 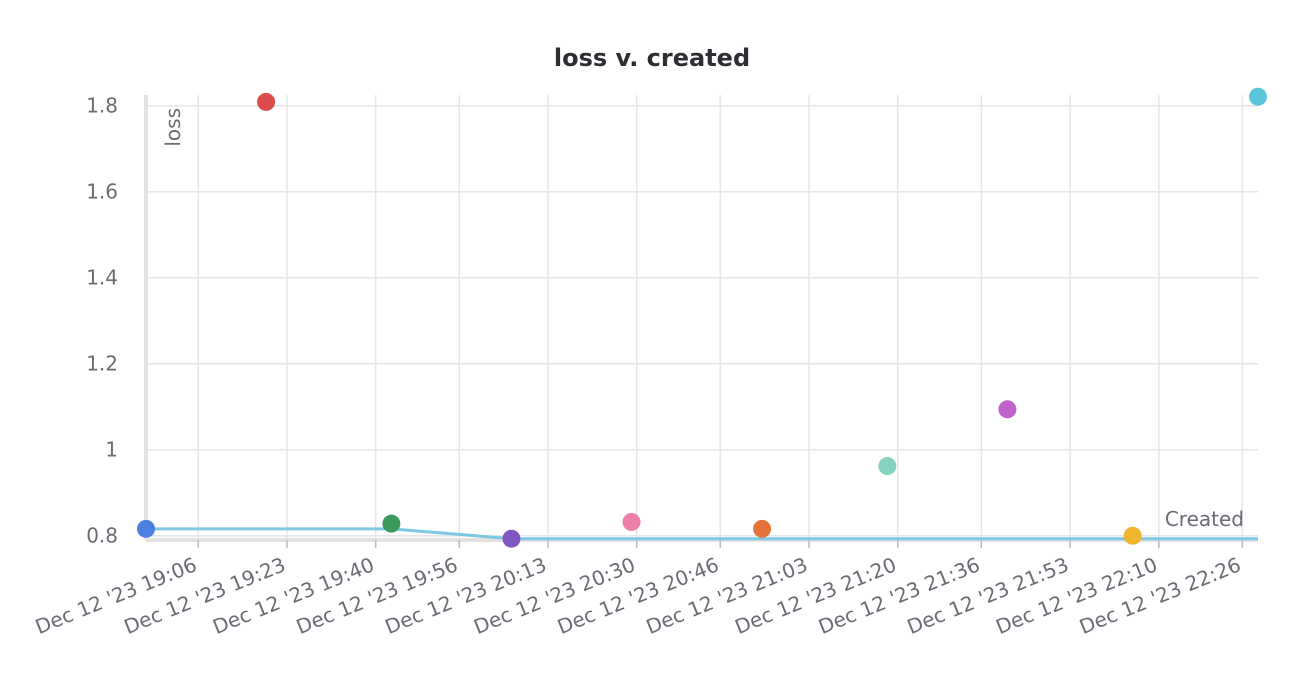 I want to click on y-tick-label: 1.2, so click(x=102, y=364).